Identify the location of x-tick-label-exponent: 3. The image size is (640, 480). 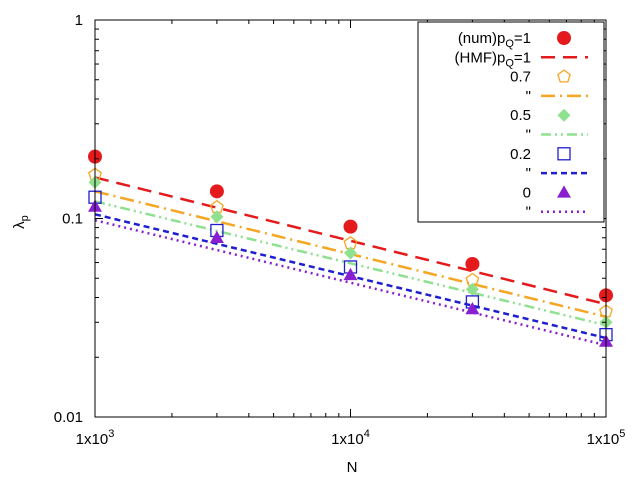
(111, 434).